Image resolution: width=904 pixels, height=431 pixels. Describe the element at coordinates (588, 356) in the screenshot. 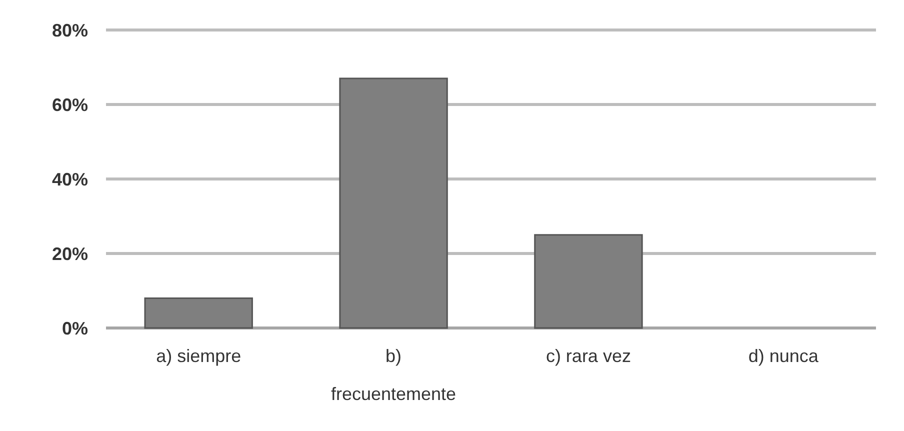

I see `x-tick-label: c) rara vez` at that location.